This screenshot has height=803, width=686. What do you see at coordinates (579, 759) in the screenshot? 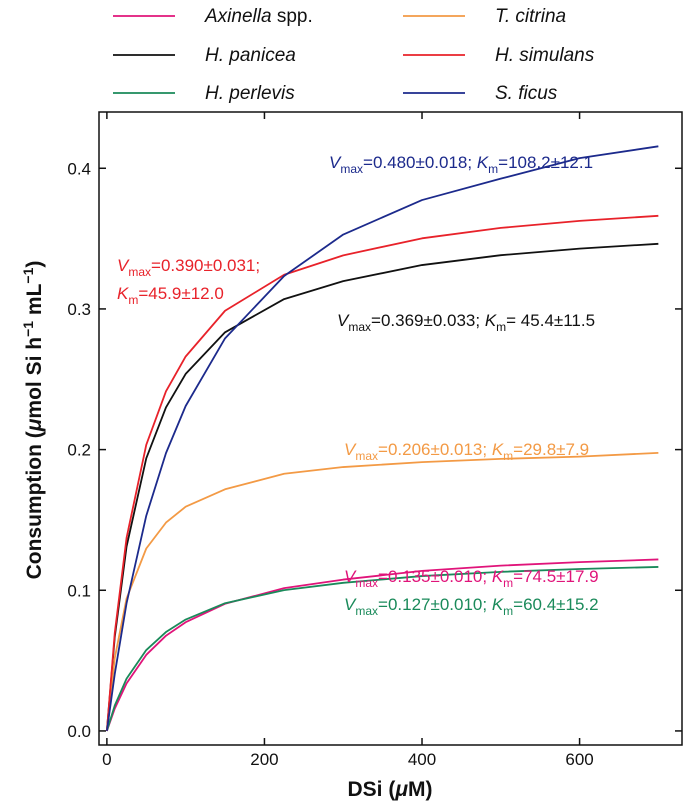
I see `x-tick-label: 600` at bounding box center [579, 759].